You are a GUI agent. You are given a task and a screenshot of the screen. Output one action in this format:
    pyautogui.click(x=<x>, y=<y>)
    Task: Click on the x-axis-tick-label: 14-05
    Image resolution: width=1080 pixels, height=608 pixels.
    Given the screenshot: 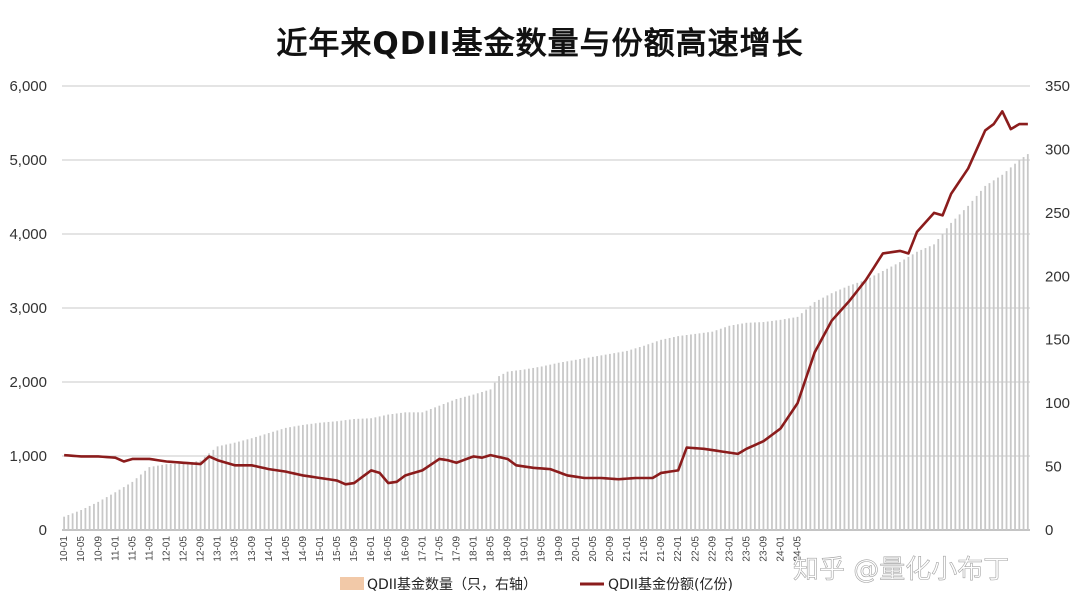 What is the action you would take?
    pyautogui.click(x=286, y=549)
    